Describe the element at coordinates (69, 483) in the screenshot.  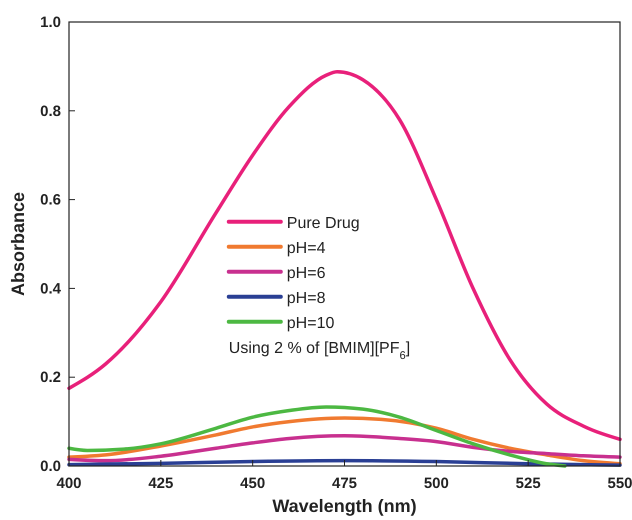
I see `x-tick-label: 400` at that location.